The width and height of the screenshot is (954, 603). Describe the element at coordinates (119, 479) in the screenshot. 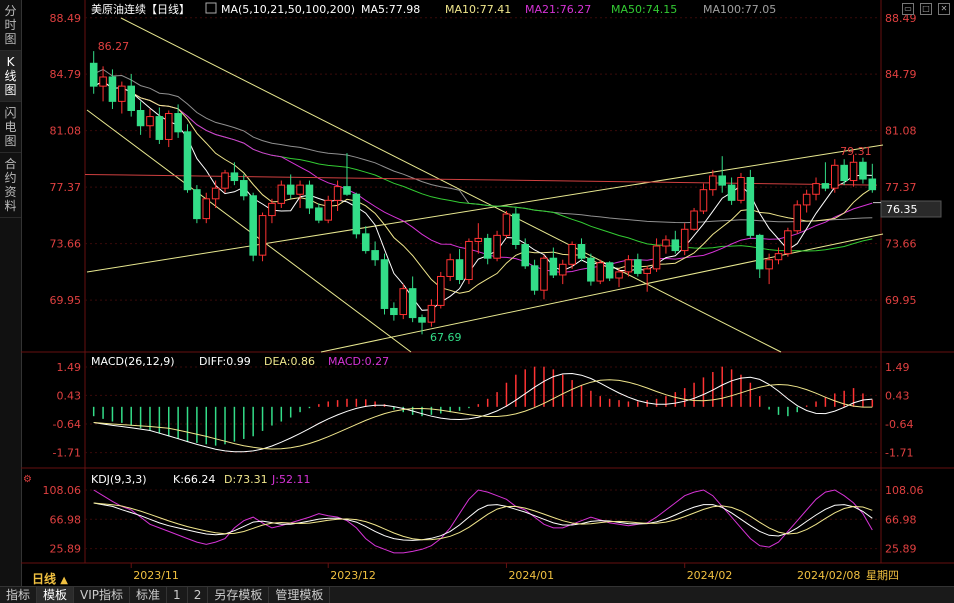

I see `kdj-title: KDJ(9,3,3)` at that location.